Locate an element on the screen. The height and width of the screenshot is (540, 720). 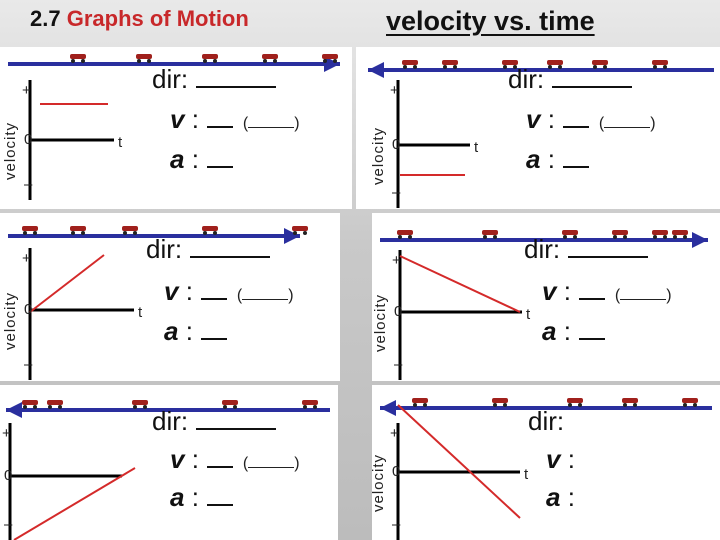
section-topic: Graphs of Motion is located at coordinates (157, 18).